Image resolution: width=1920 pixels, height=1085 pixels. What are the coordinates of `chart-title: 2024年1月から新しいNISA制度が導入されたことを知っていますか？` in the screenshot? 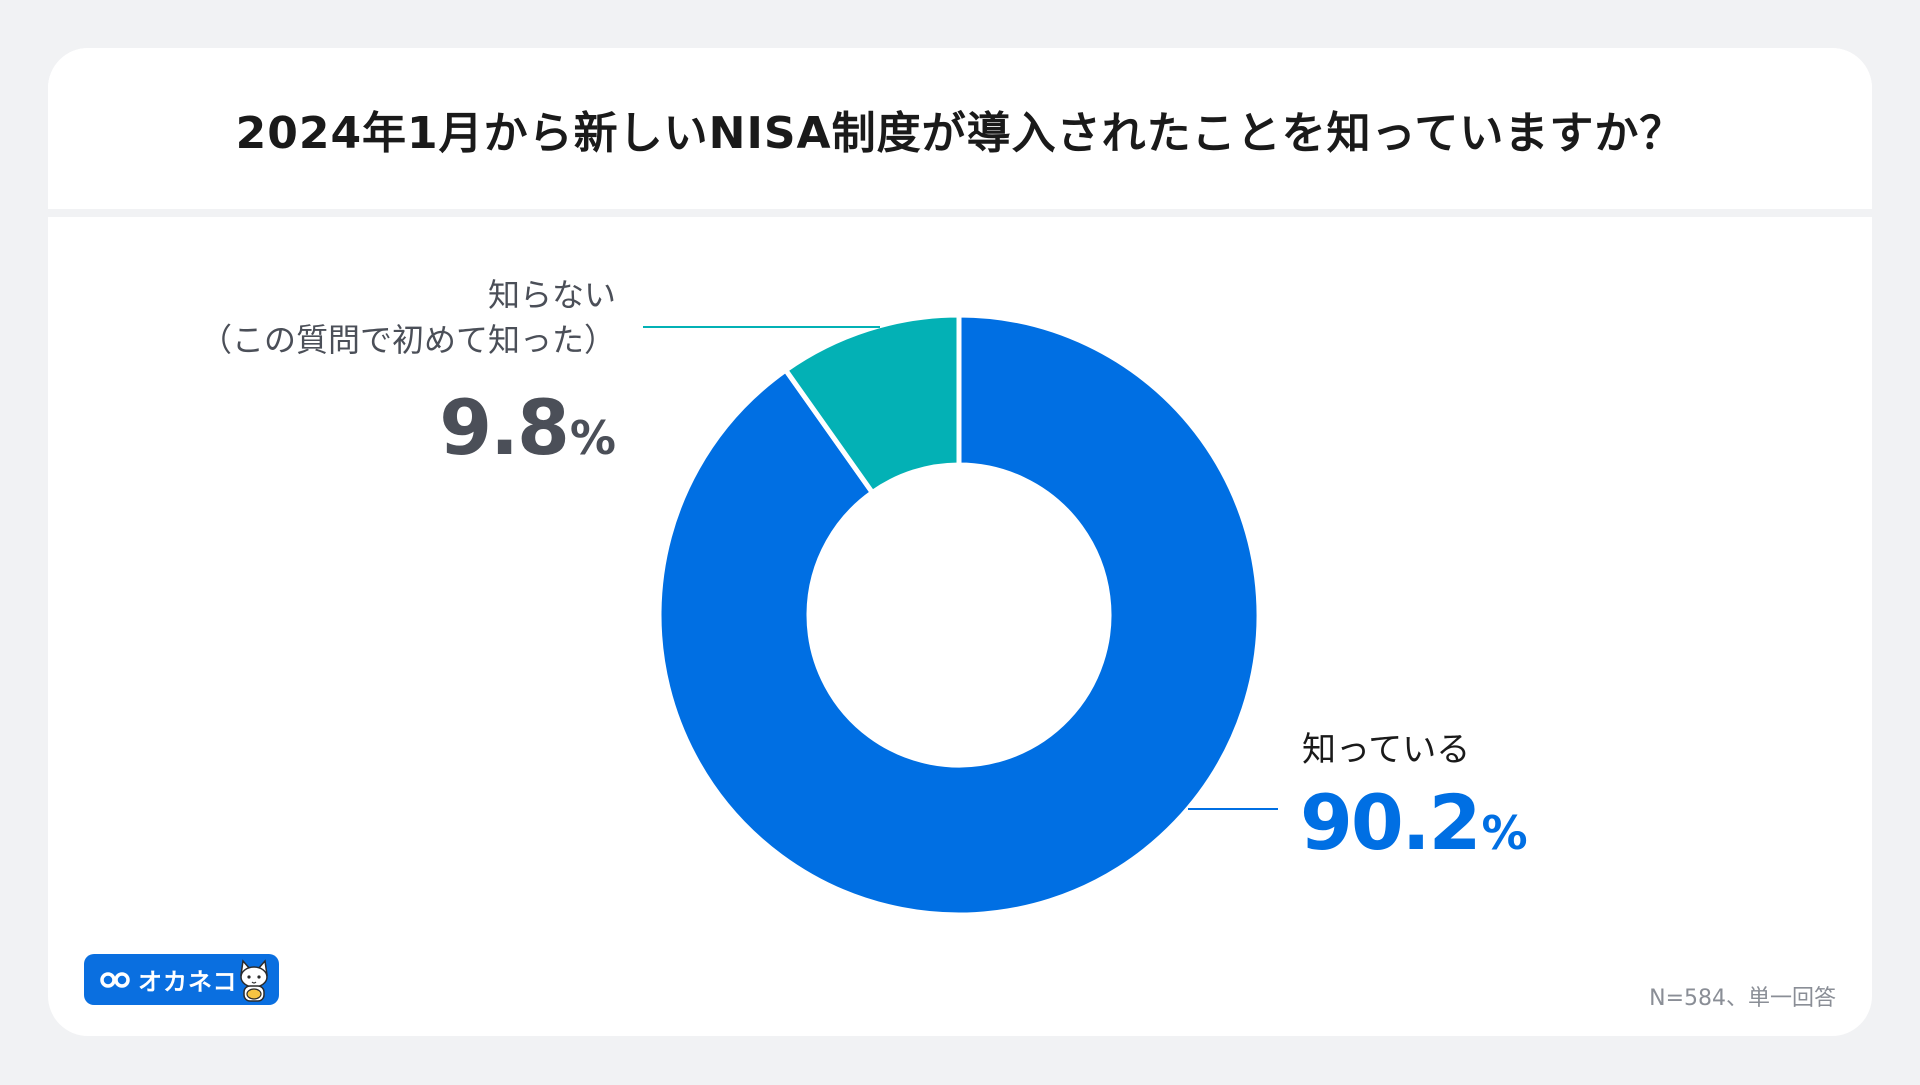 It's located at (960, 133).